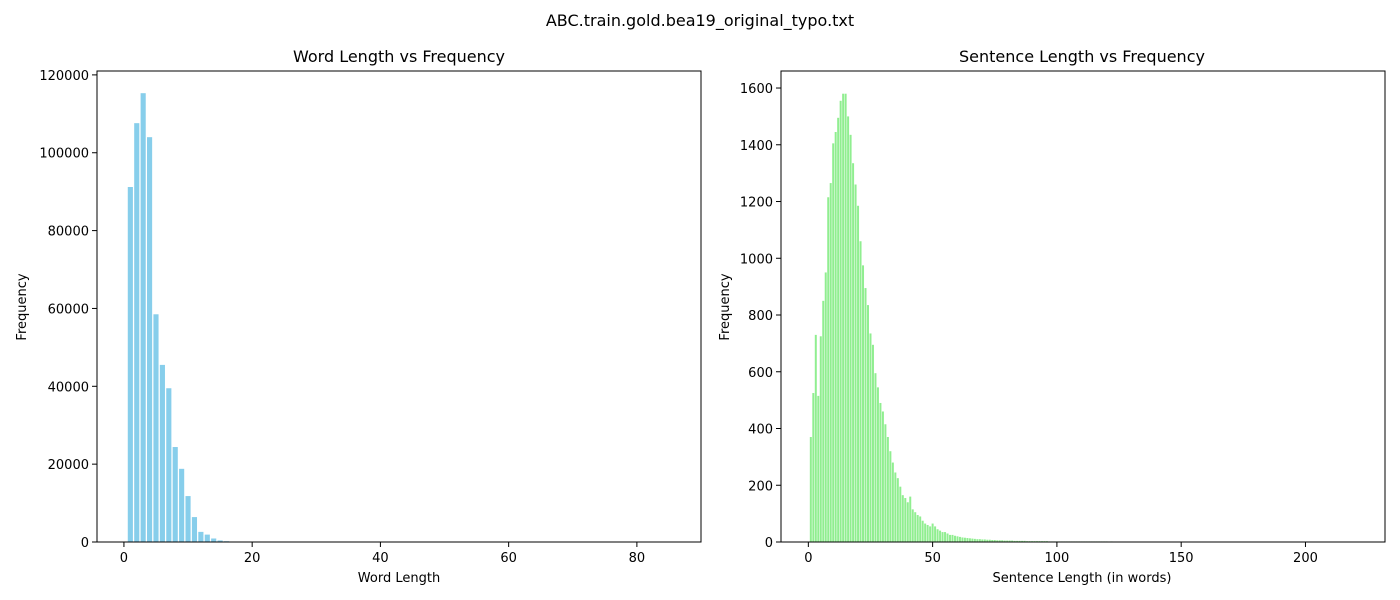 The image size is (1400, 600). What do you see at coordinates (399, 578) in the screenshot?
I see `x-axis-label: Word Length` at bounding box center [399, 578].